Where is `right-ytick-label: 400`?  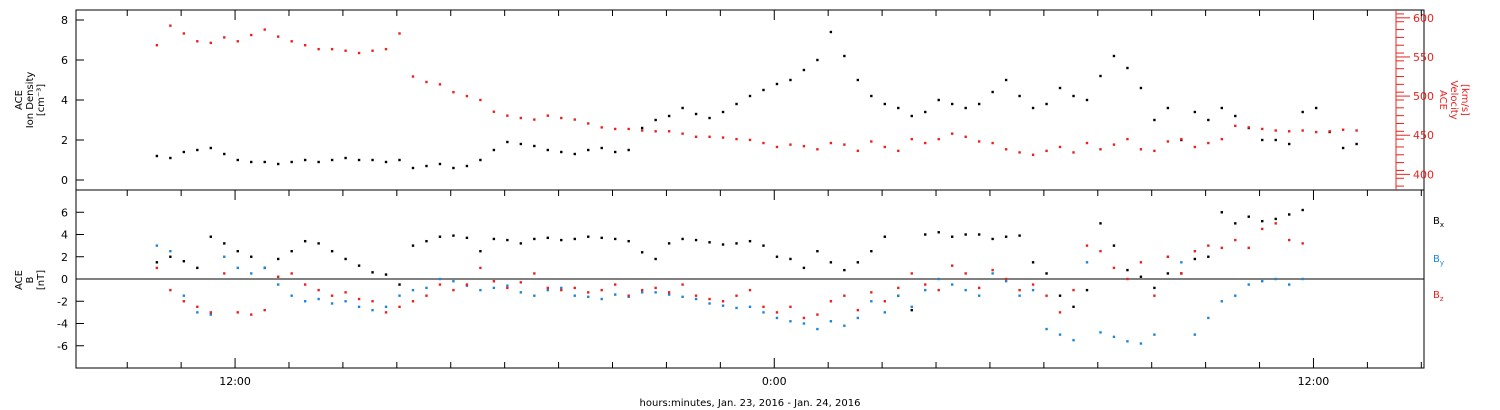
right-ytick-label: 400 is located at coordinates (1423, 174).